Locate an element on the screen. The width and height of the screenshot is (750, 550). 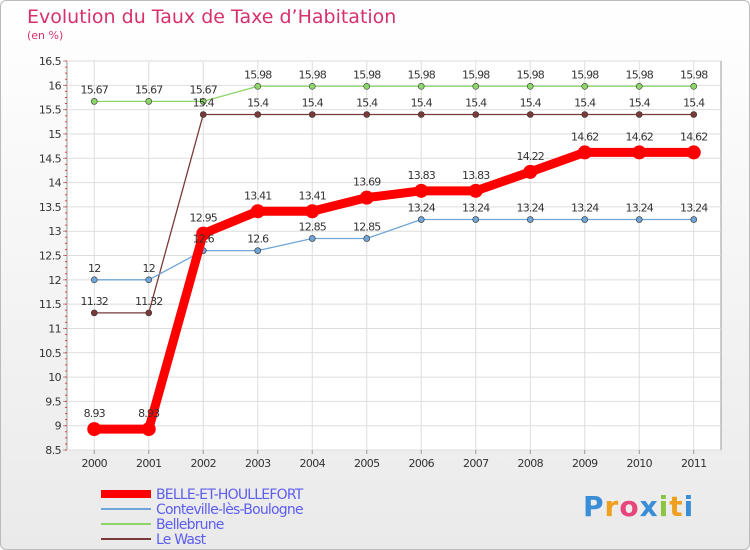
x-tick-label: 2002 is located at coordinates (203, 463).